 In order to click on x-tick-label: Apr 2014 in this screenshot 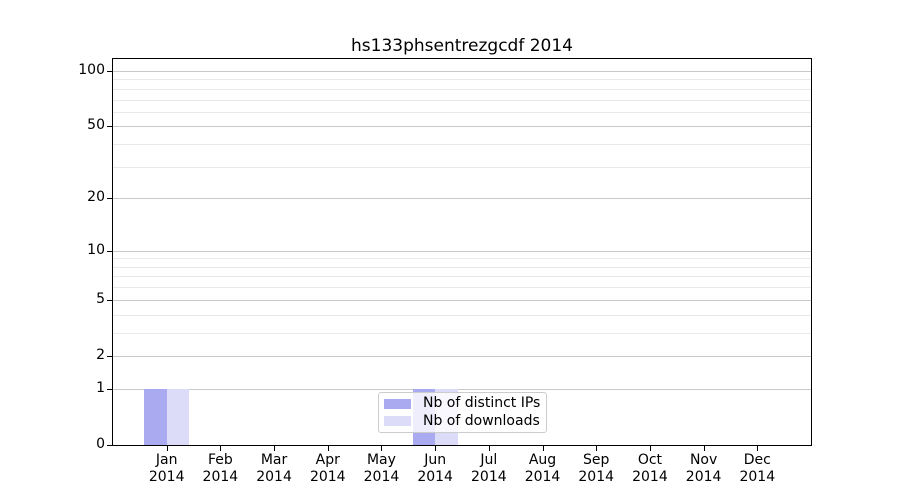, I will do `click(328, 469)`.